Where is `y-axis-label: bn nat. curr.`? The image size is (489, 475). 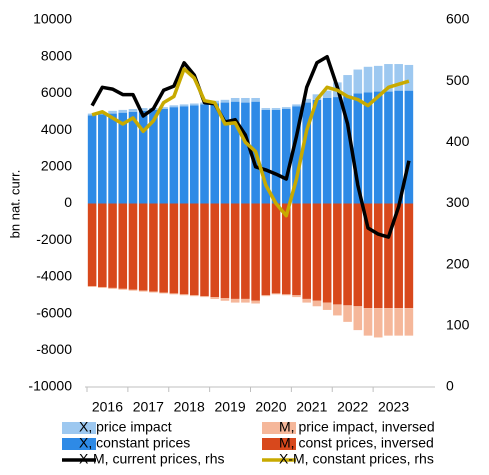
y-axis-label: bn nat. curr. is located at coordinates (14, 204).